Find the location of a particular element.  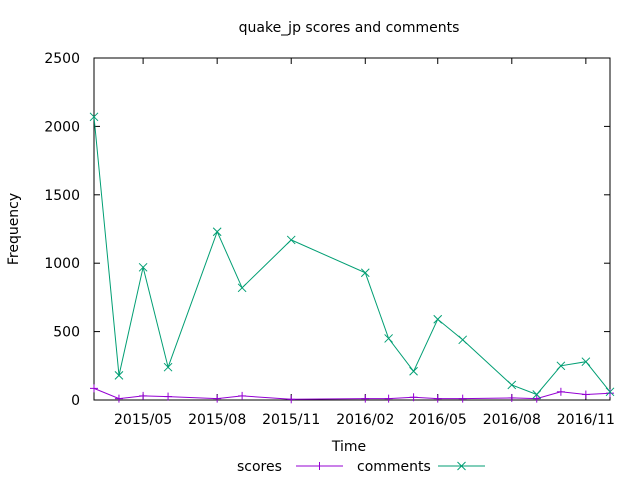

y-tick-label: 2500 is located at coordinates (62, 59).